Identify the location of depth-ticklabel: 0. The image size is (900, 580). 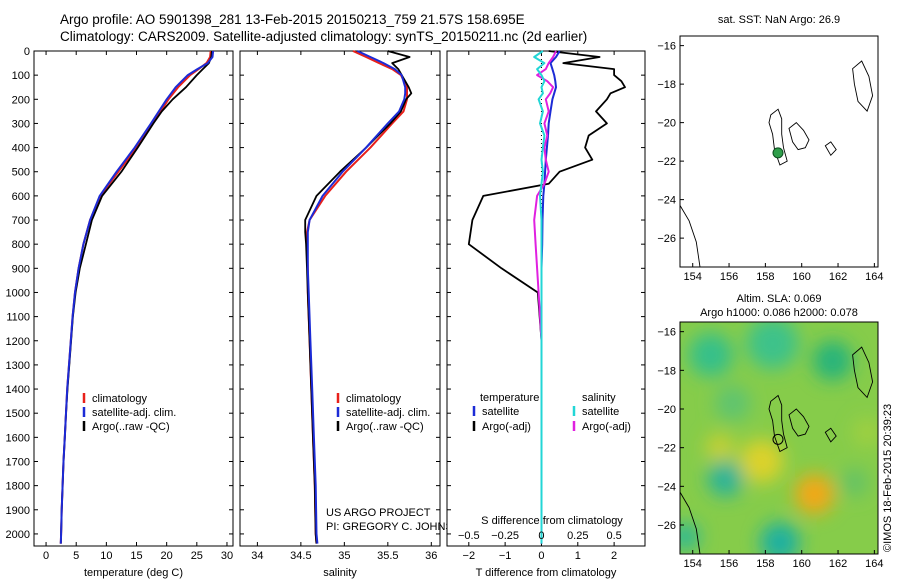
(27, 52).